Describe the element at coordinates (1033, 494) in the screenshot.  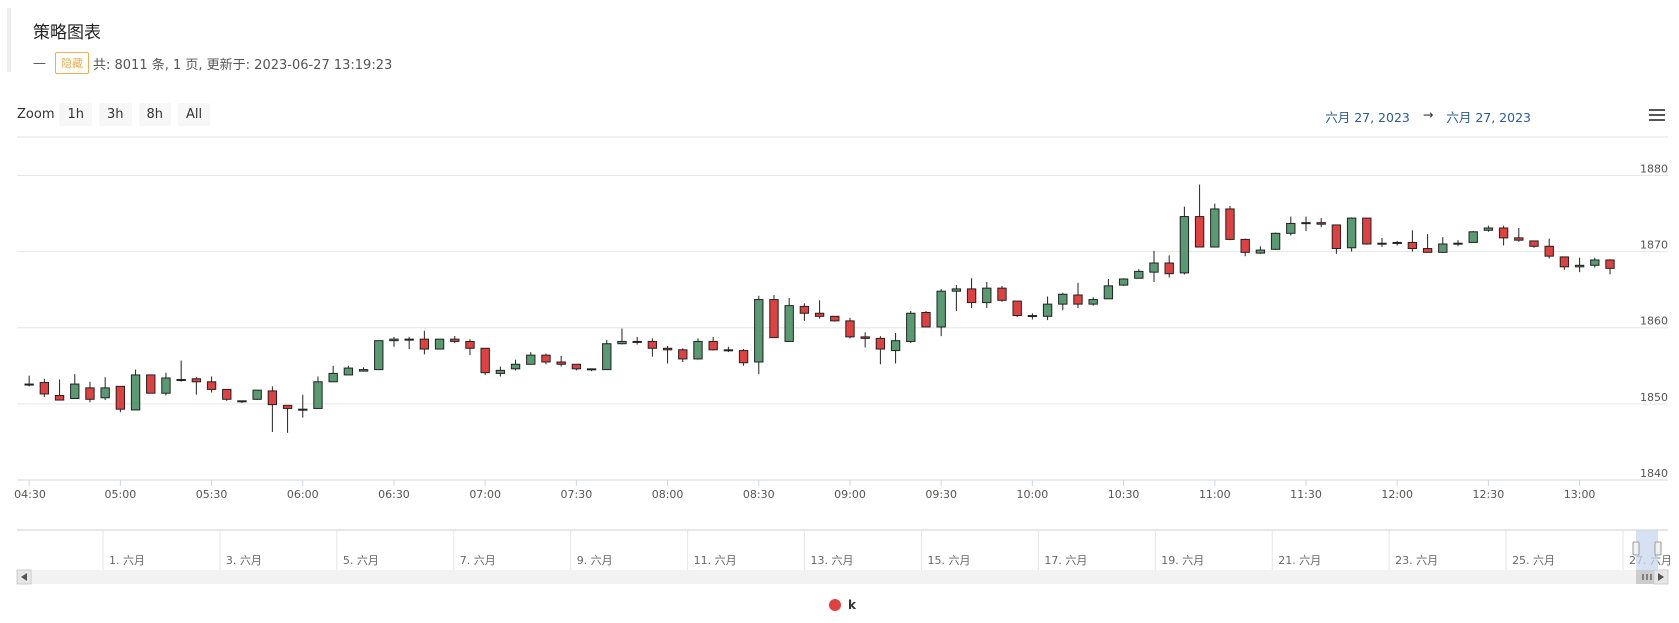
I see `x-tick-label: 10:00` at that location.